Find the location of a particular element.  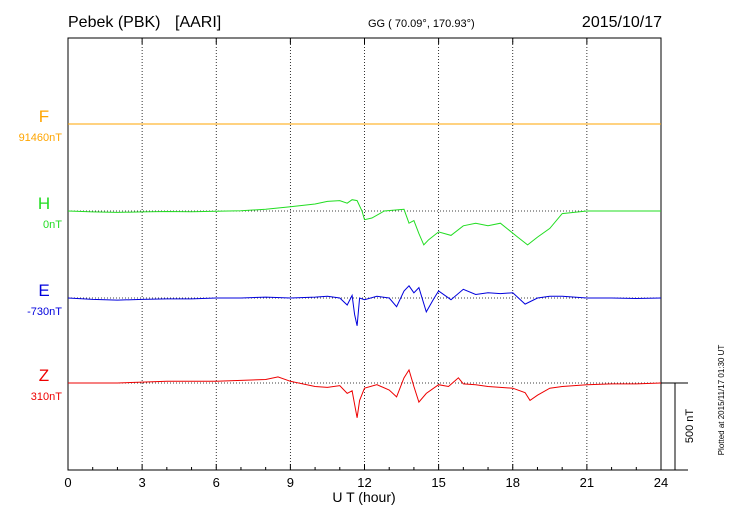

x-tick-label: 9 is located at coordinates (290, 482).